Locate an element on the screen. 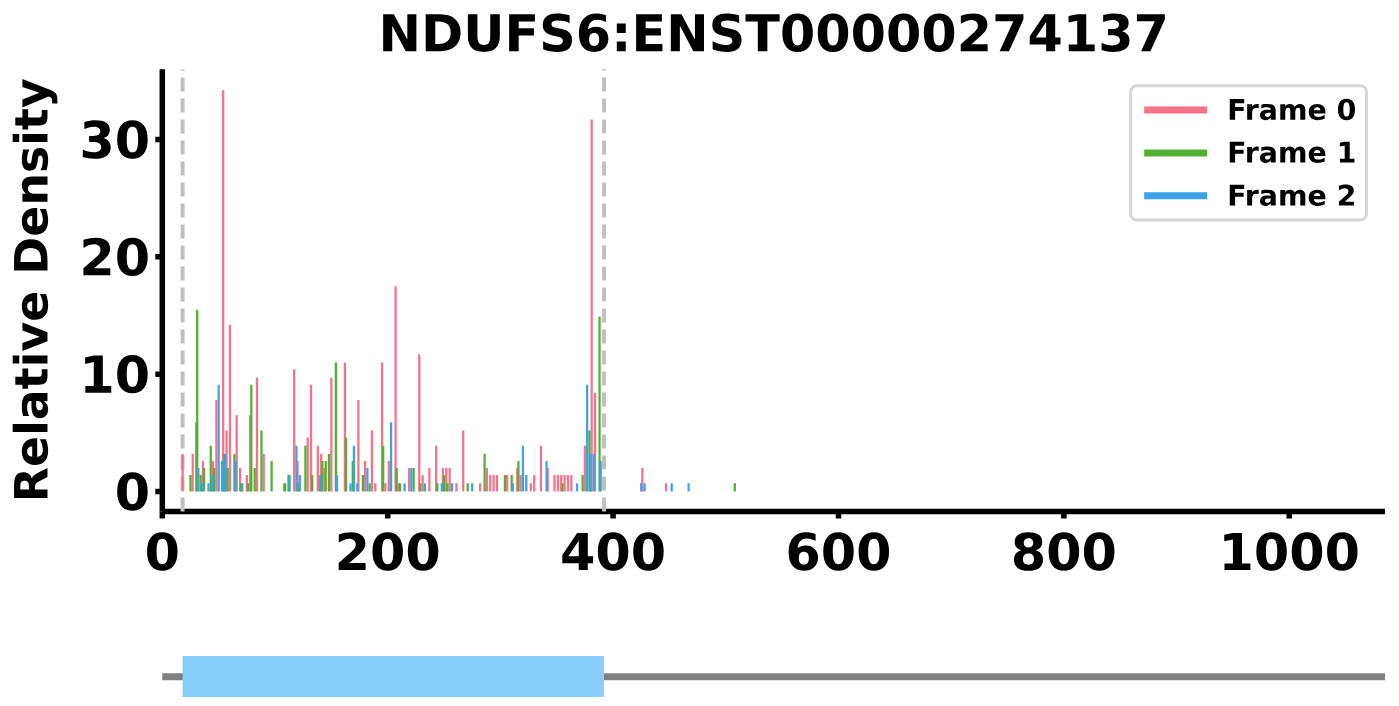  y-tick-label: 0 is located at coordinates (132, 491).